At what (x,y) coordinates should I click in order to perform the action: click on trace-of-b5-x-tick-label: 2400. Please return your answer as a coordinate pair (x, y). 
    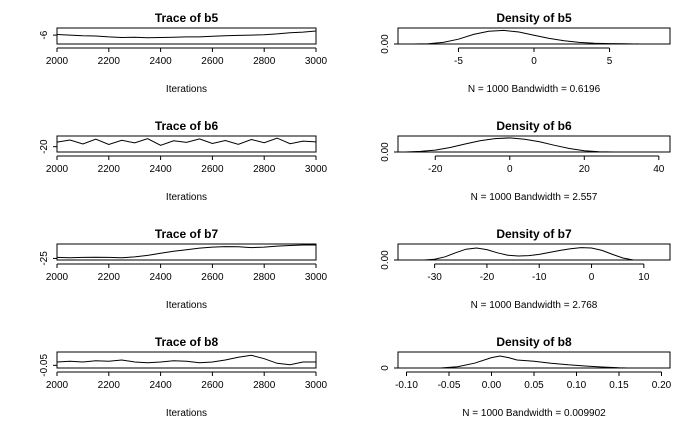
    Looking at the image, I should click on (160, 61).